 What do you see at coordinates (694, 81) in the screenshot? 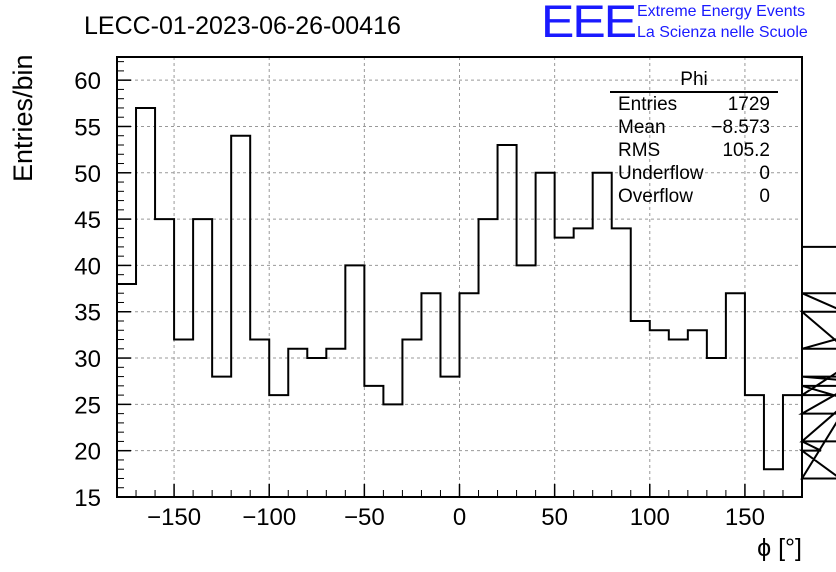
I see `stats-title: Phi` at bounding box center [694, 81].